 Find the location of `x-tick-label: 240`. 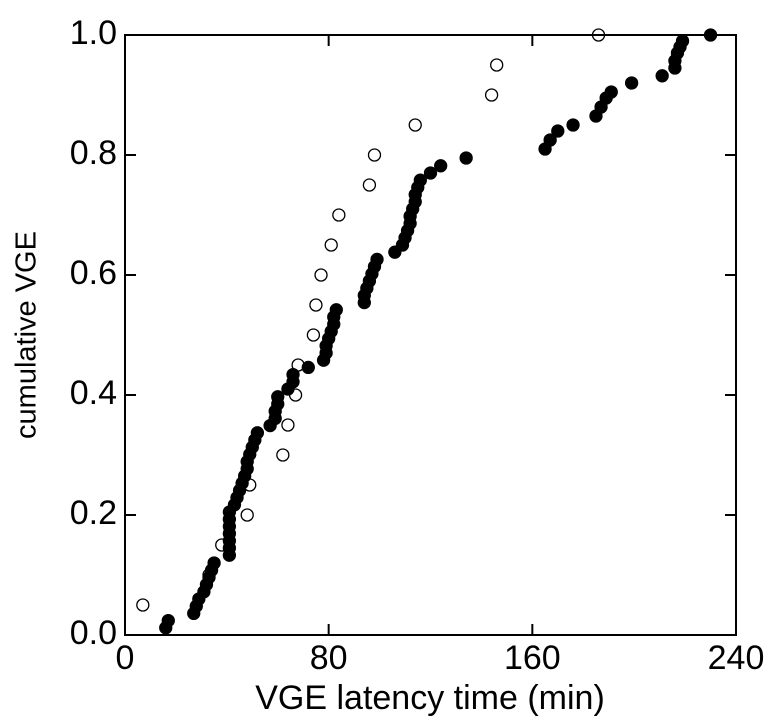

x-tick-label: 240 is located at coordinates (736, 658).